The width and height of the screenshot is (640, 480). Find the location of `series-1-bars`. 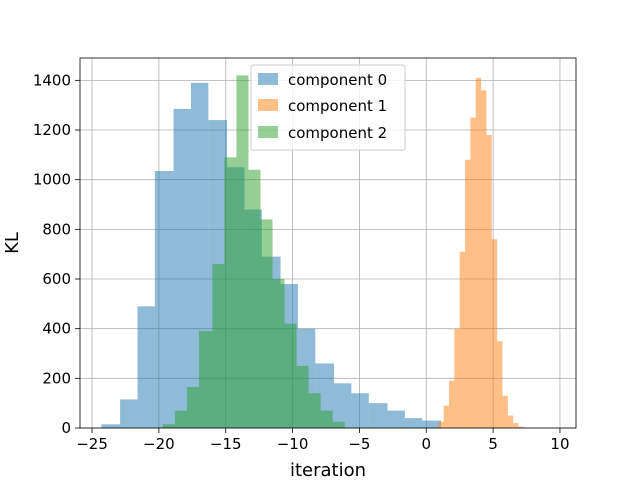

series-1-bars is located at coordinates (481, 253).